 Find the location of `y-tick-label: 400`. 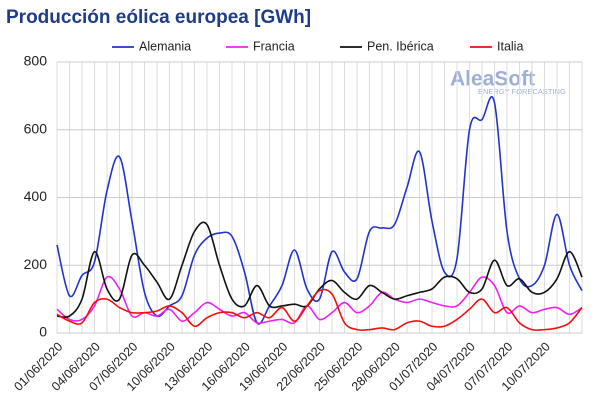

y-tick-label: 400 is located at coordinates (36, 196).